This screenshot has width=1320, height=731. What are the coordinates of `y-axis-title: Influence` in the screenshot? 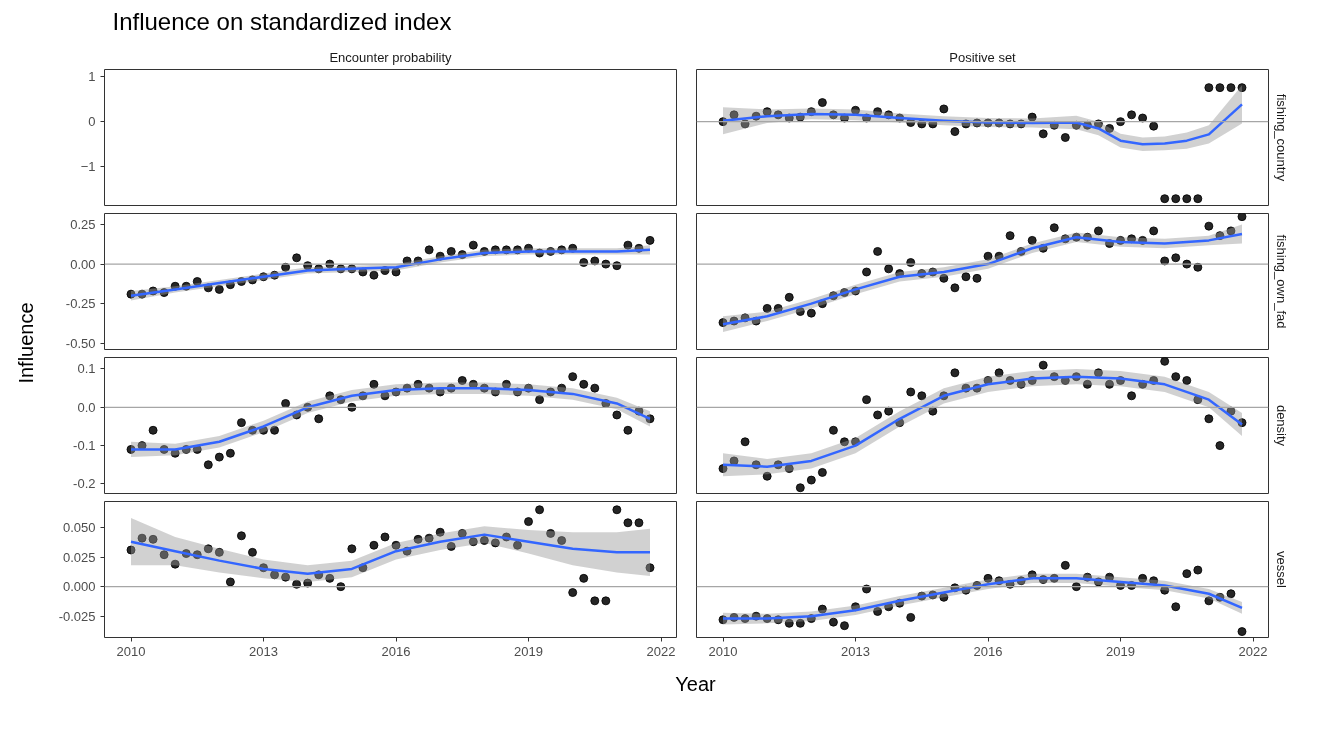 It's located at (25, 343).